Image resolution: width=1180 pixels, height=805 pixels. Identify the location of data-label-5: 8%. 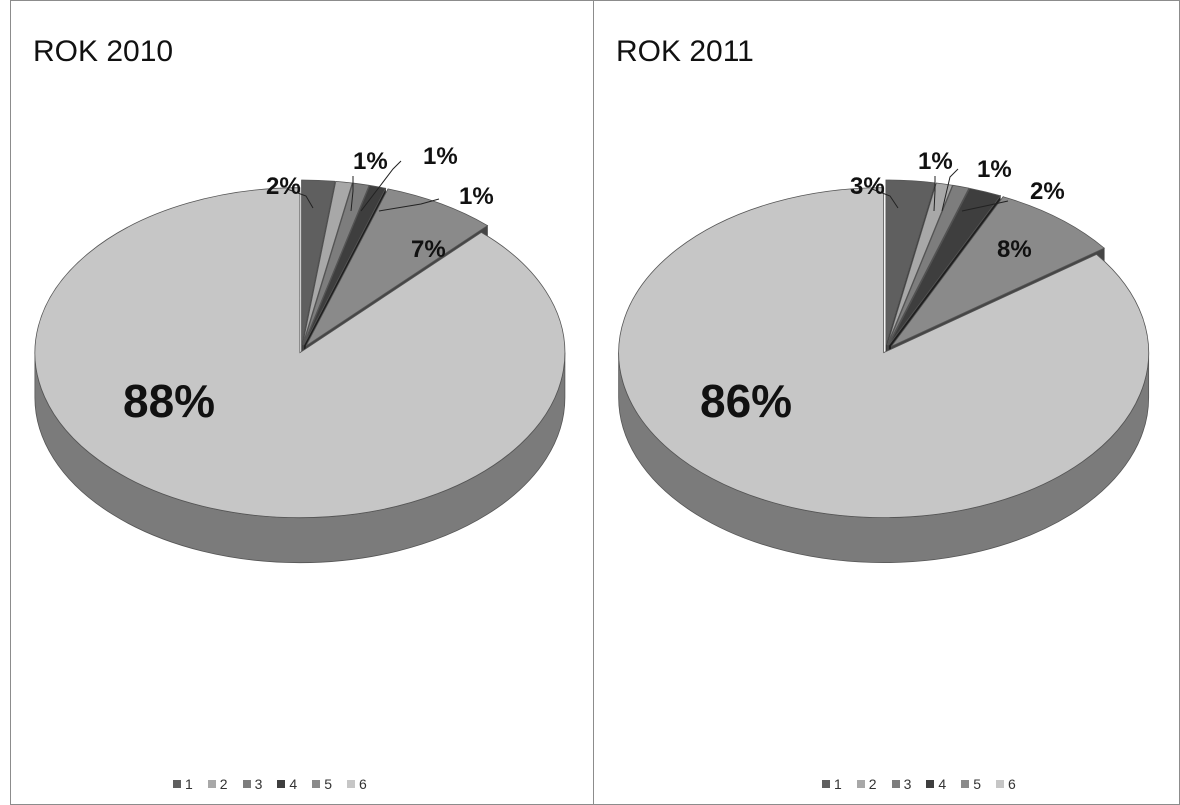
(1014, 249).